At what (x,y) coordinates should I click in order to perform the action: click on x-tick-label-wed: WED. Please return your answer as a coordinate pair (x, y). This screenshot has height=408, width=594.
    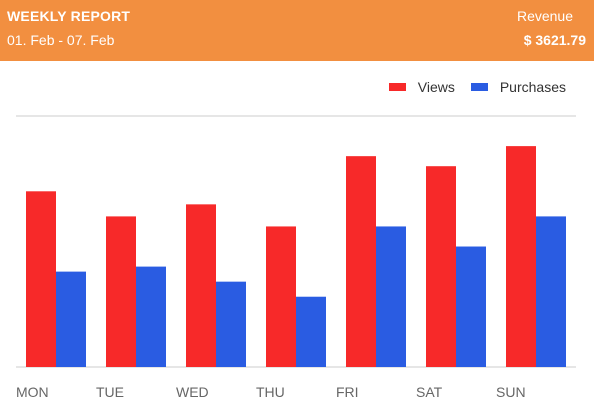
    Looking at the image, I should click on (192, 392).